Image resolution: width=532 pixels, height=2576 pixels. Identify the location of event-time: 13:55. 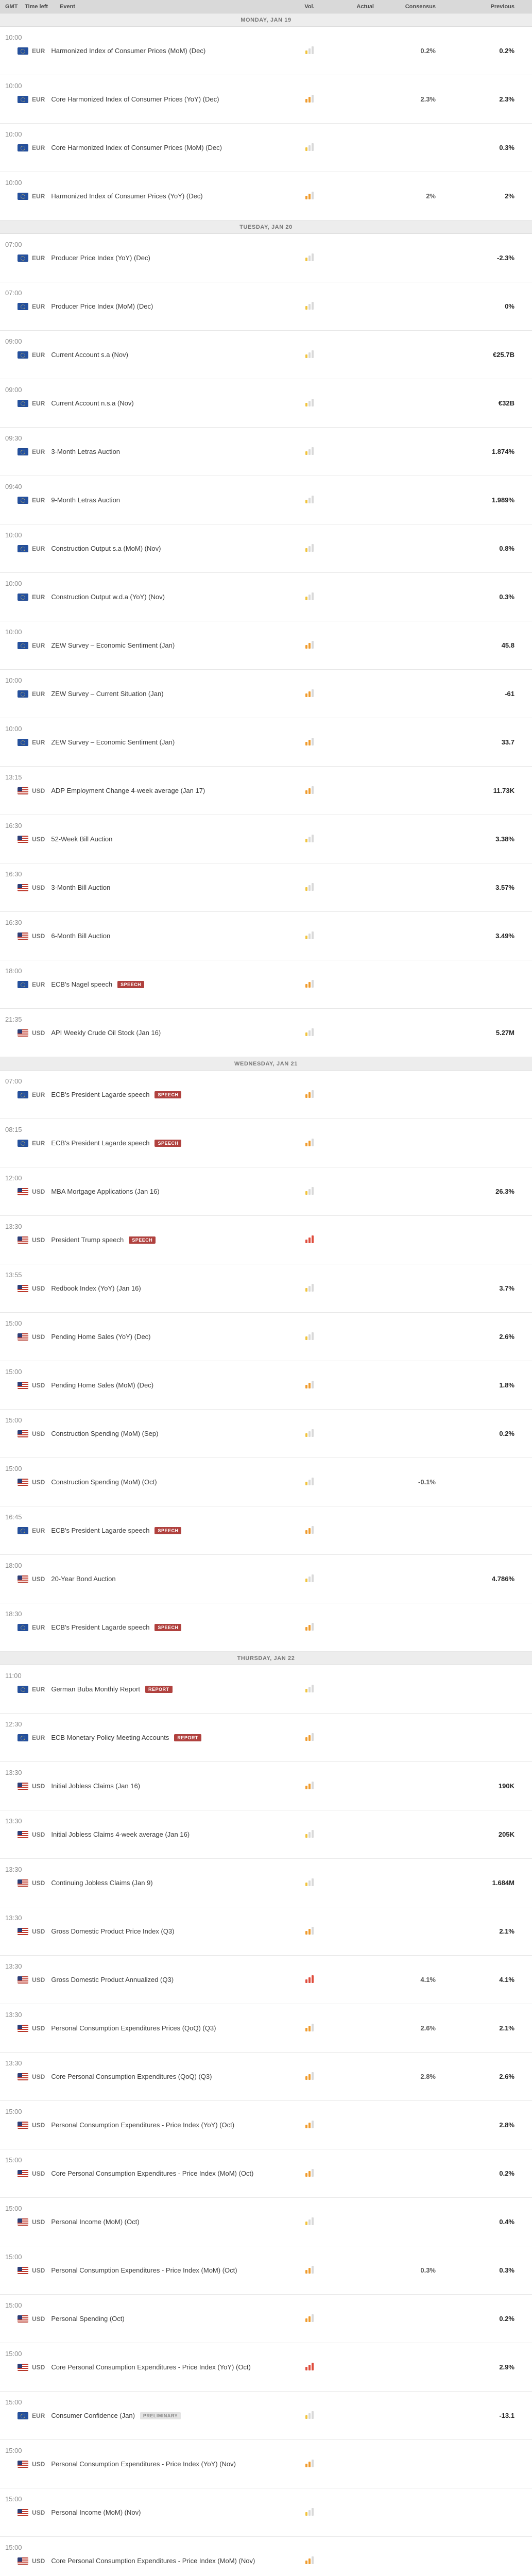
(13, 1275).